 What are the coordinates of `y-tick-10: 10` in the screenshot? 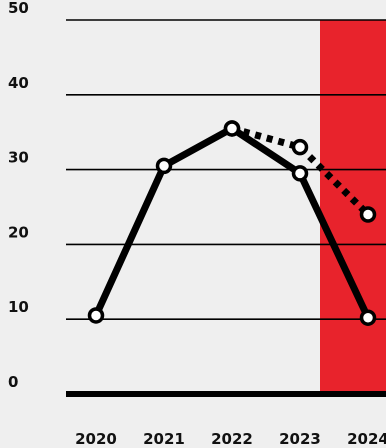 It's located at (18, 307).